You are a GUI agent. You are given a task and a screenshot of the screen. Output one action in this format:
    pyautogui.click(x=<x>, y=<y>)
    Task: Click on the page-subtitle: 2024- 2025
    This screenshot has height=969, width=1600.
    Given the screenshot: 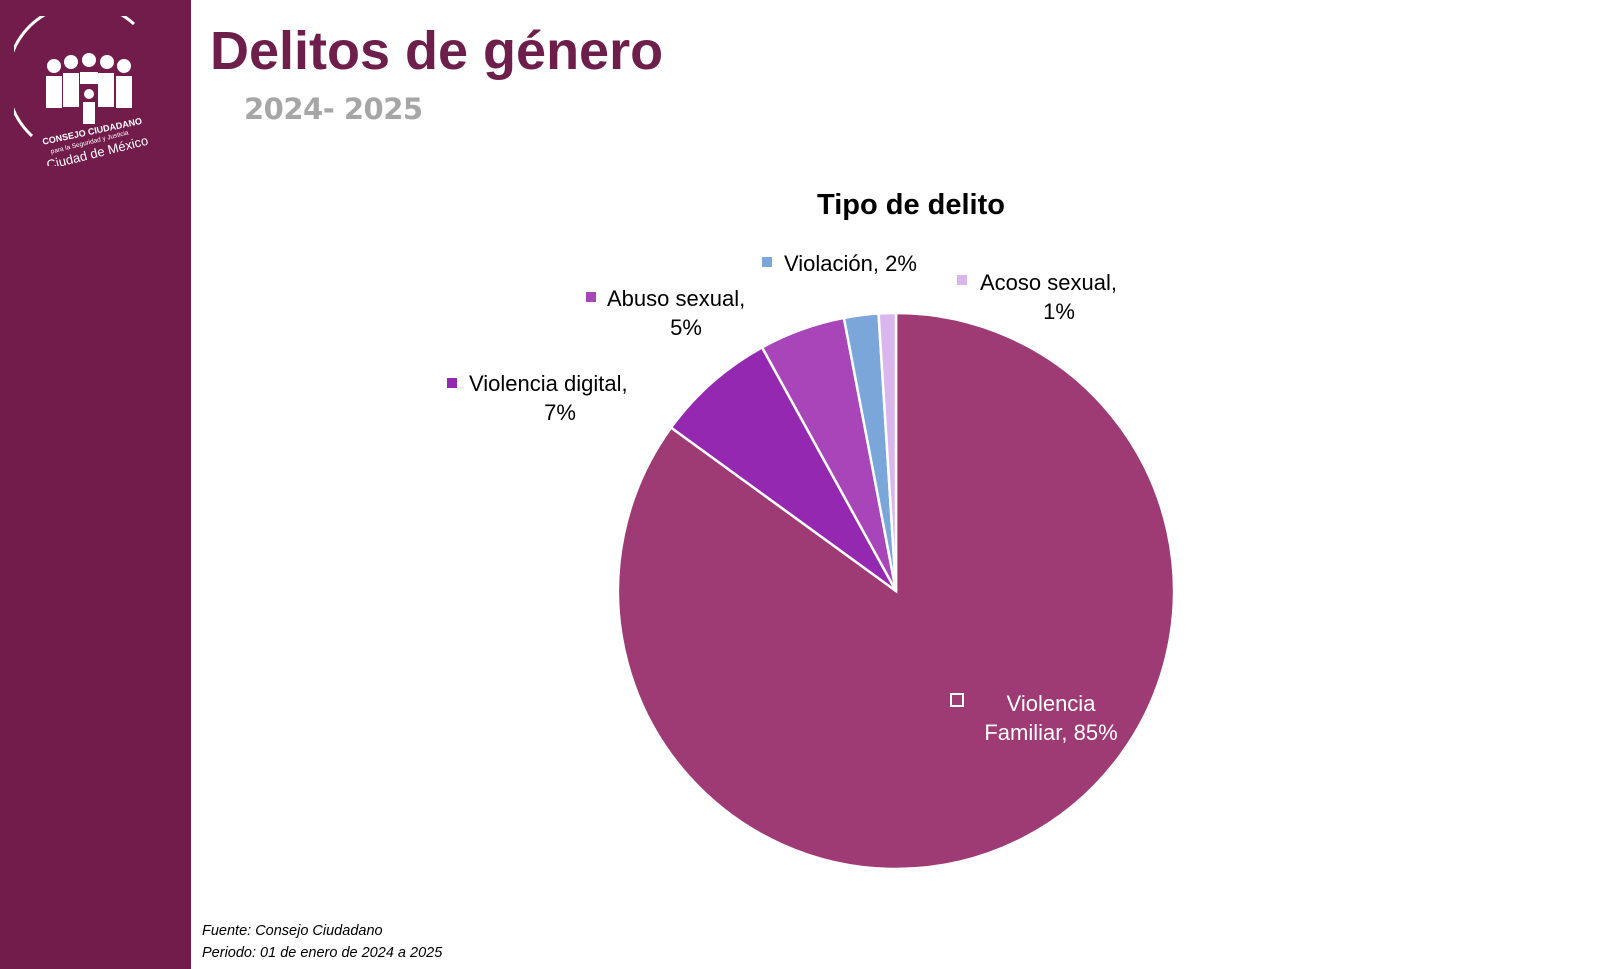 What is the action you would take?
    pyautogui.click(x=333, y=109)
    